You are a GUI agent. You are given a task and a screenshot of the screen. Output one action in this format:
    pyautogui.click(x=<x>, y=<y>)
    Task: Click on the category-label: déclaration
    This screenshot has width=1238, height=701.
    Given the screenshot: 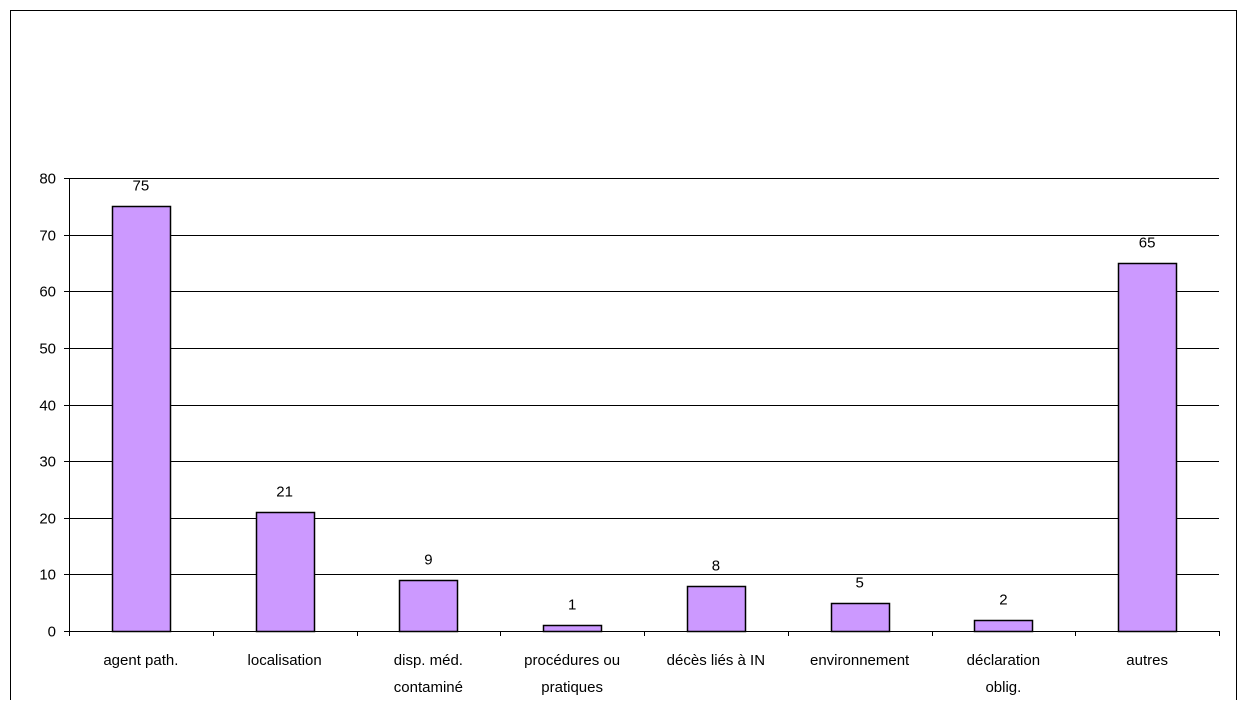 What is the action you would take?
    pyautogui.click(x=1003, y=660)
    